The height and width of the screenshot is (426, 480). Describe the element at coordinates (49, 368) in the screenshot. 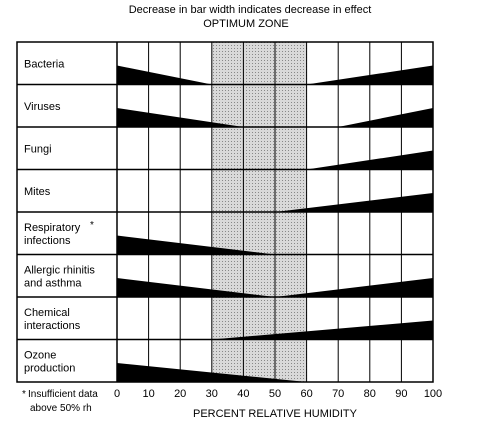

I see `row-label-7-line-1: production` at that location.